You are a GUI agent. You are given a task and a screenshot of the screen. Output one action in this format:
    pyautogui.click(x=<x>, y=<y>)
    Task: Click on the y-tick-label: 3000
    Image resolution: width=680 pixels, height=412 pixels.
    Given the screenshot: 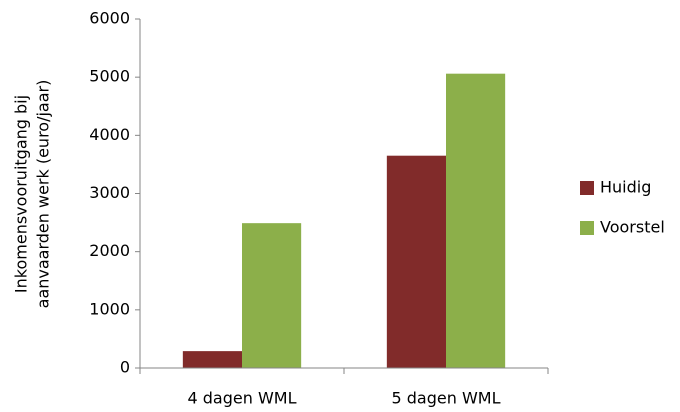 What is the action you would take?
    pyautogui.click(x=109, y=192)
    